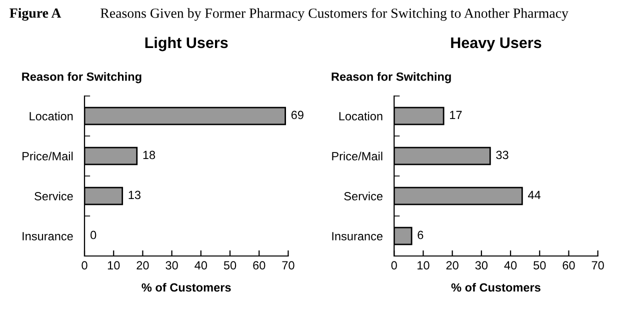 This screenshot has width=626, height=320. I want to click on text: Figure A, so click(36, 14).